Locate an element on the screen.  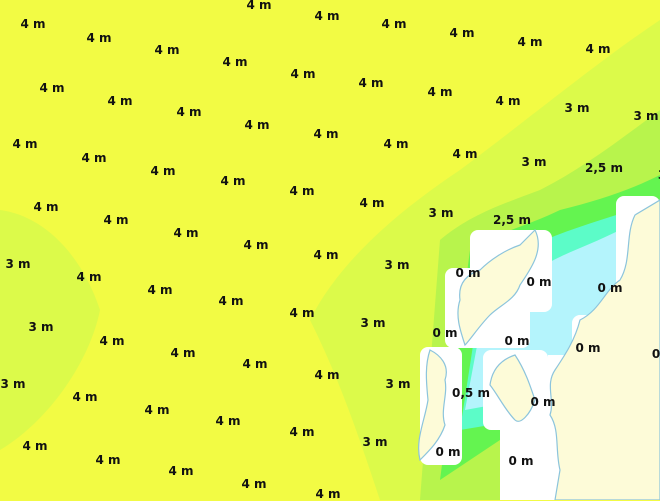
wave-height-label: 0 is located at coordinates (655, 354).